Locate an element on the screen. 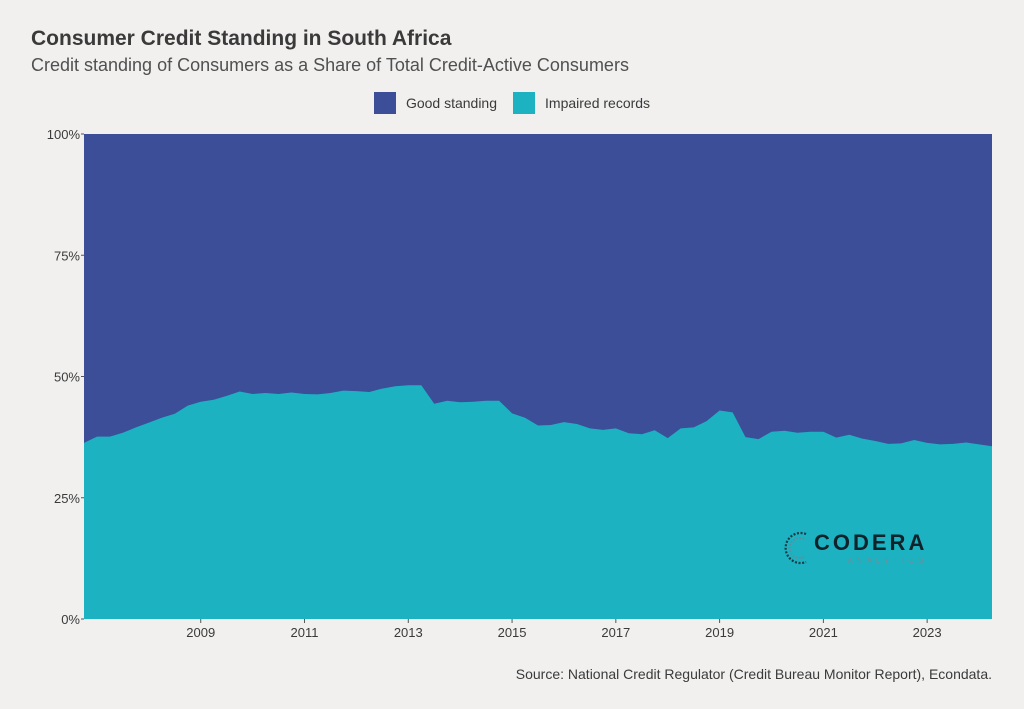 This screenshot has width=1024, height=709. logo-tagline: ANALYTICS is located at coordinates (887, 560).